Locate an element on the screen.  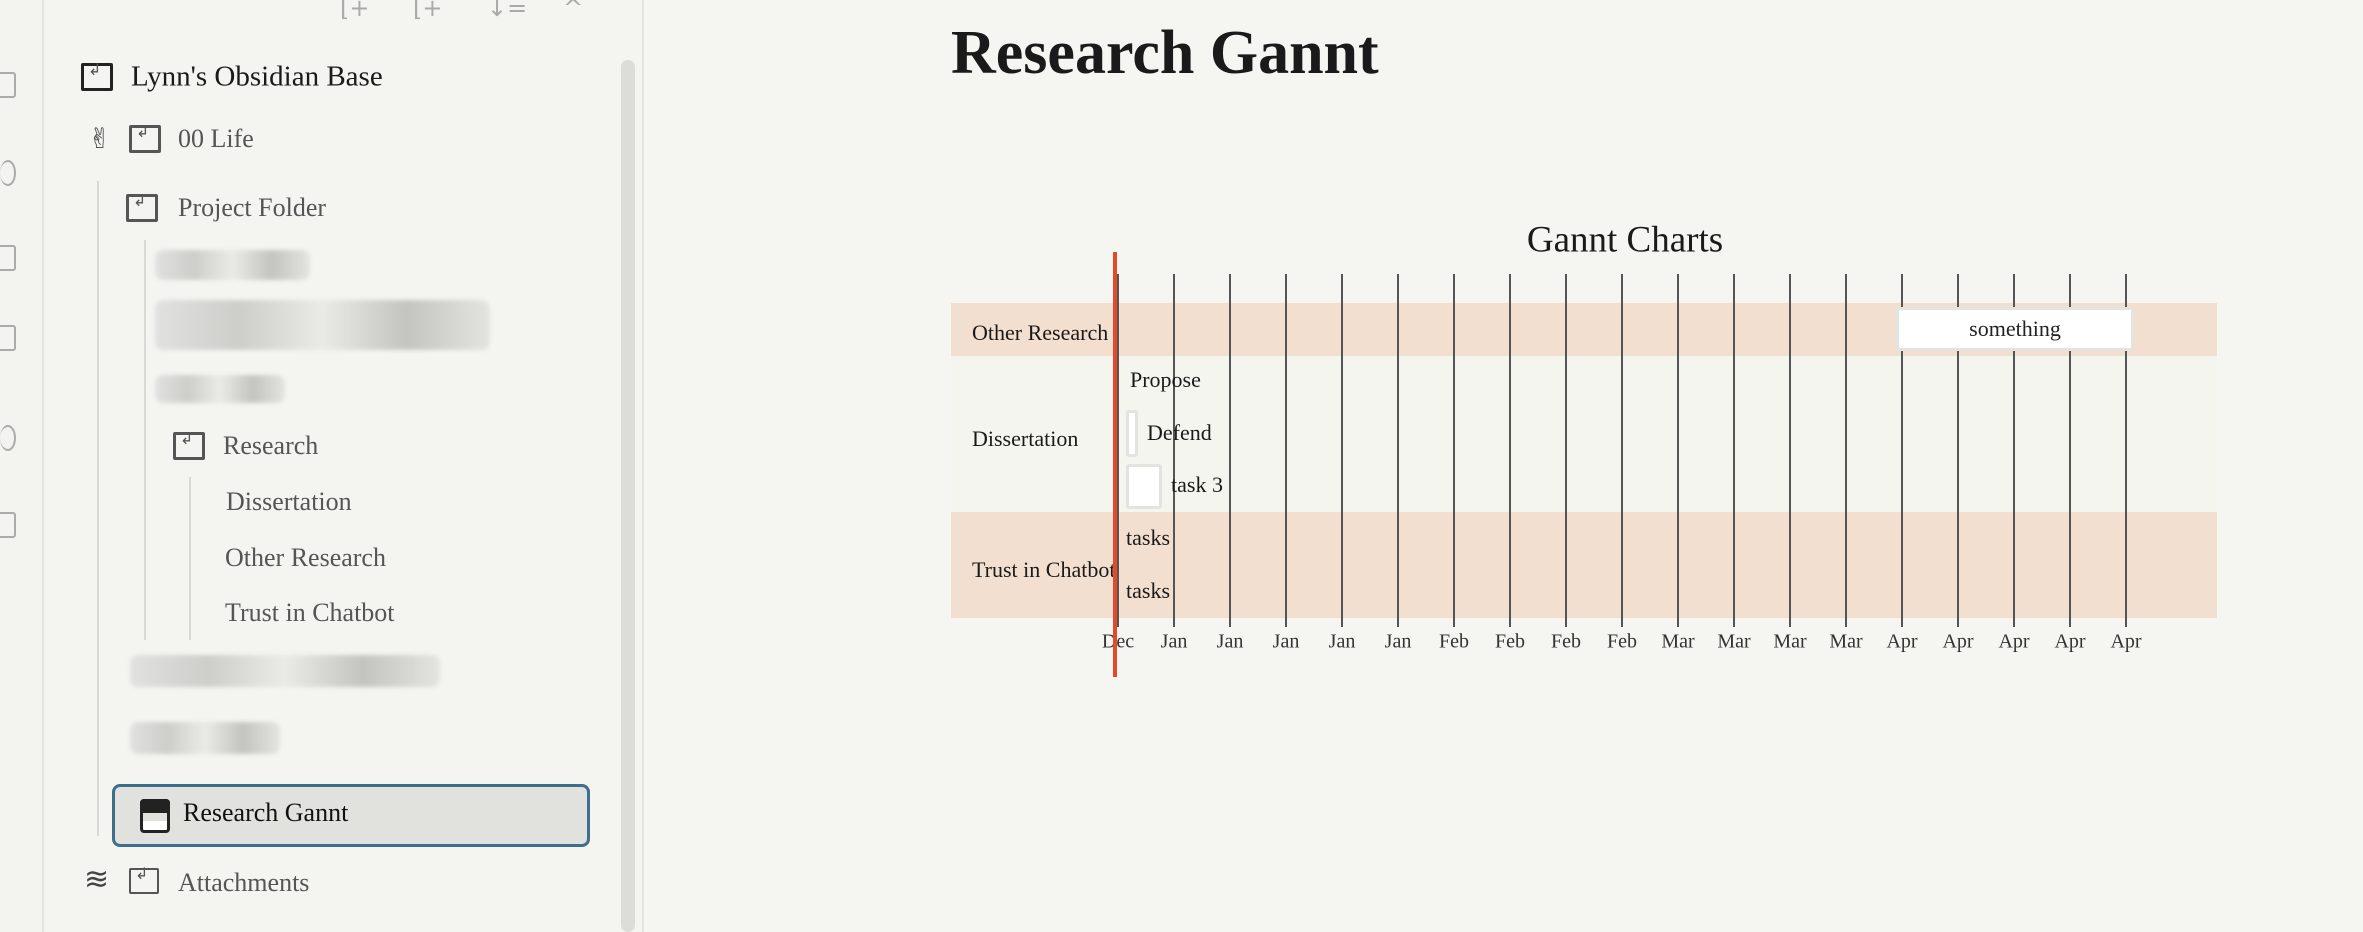
section-band-trust-in-chatbot is located at coordinates (1584, 565).